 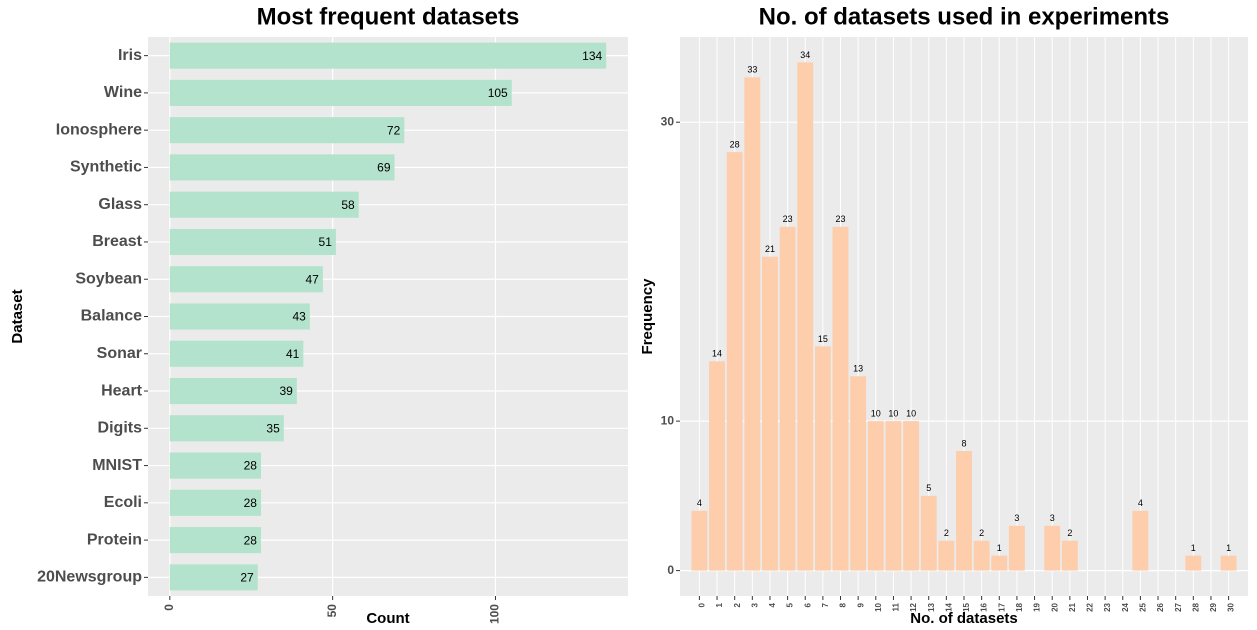 I want to click on data-label: 8, so click(x=963, y=443).